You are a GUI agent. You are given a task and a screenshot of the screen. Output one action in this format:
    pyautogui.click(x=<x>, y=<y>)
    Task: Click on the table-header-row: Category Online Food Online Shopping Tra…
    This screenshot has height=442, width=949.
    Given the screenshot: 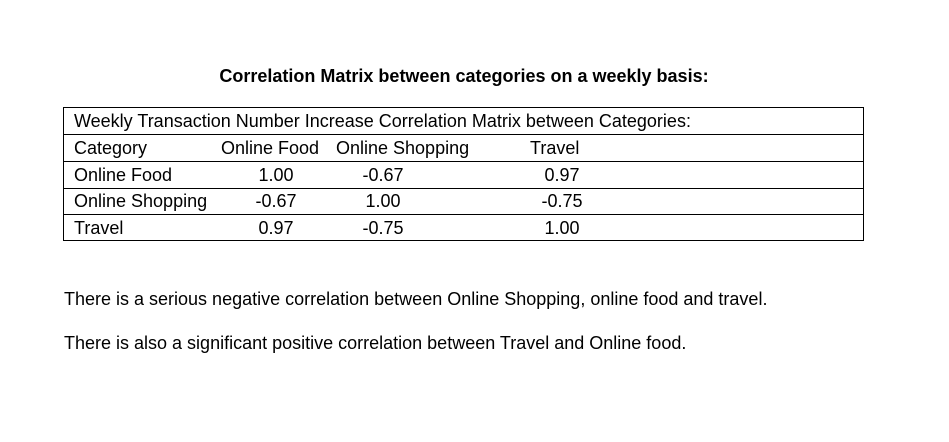 What is the action you would take?
    pyautogui.click(x=463, y=148)
    